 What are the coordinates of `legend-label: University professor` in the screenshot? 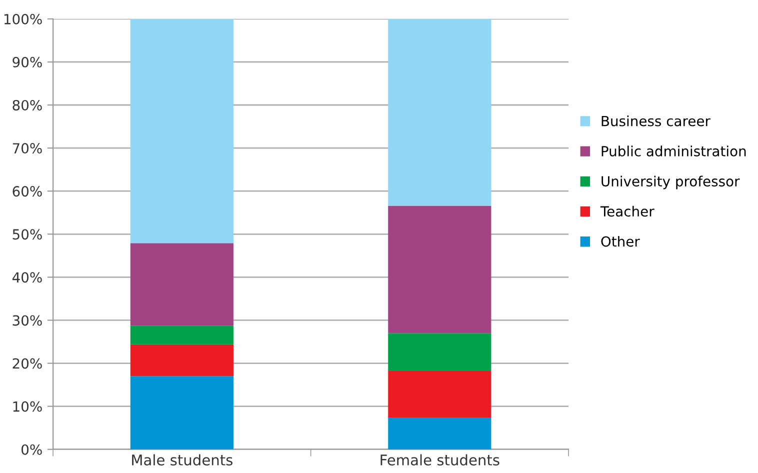 It's located at (671, 183).